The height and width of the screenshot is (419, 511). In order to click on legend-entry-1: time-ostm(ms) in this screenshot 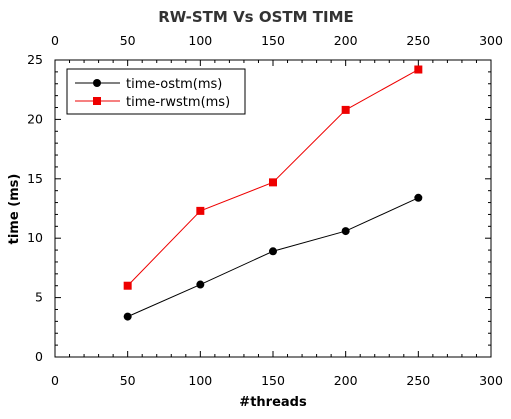, I will do `click(148, 84)`.